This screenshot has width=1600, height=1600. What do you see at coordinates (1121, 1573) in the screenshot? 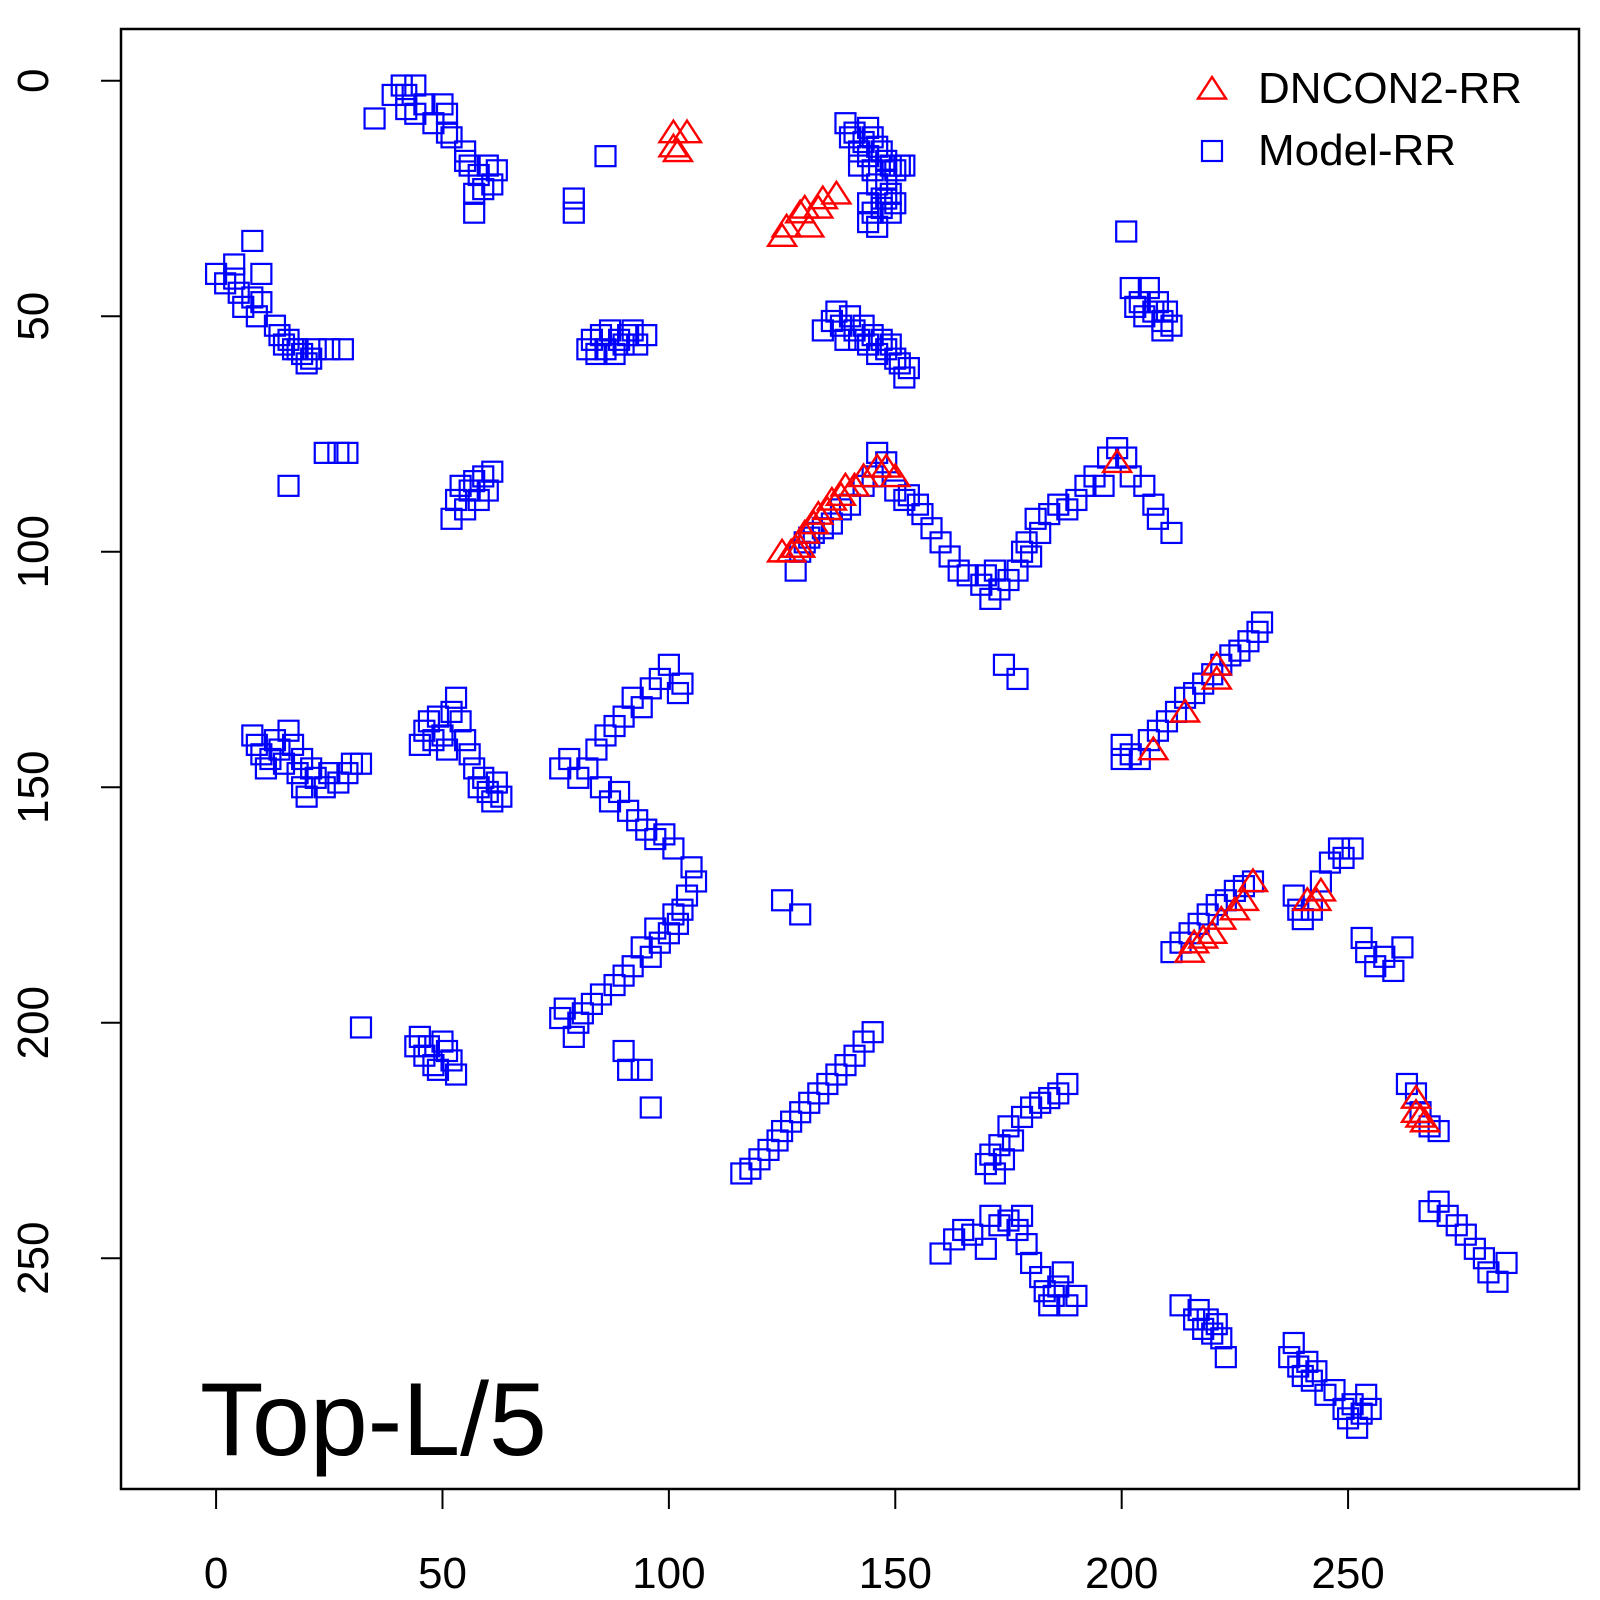
I see `x-tick-label: 200` at bounding box center [1121, 1573].